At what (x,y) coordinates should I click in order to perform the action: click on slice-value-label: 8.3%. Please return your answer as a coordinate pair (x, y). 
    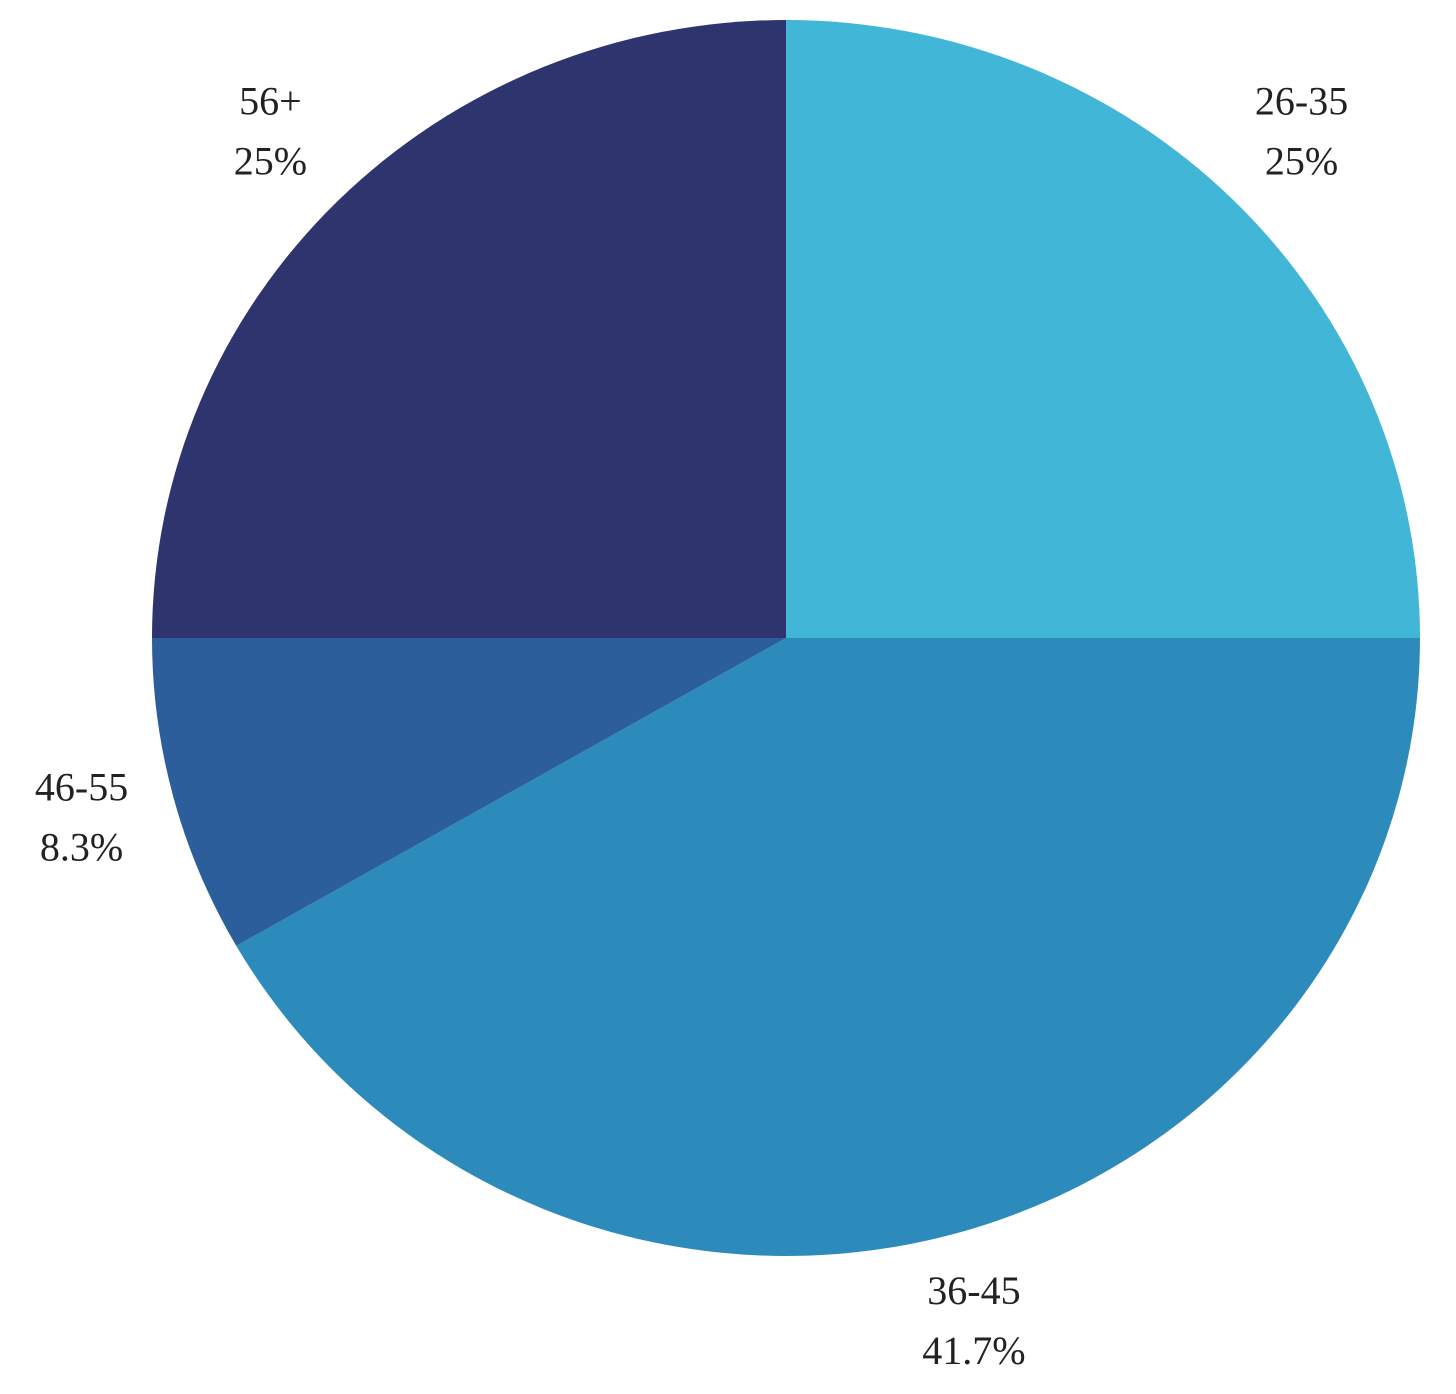
    Looking at the image, I should click on (81, 846).